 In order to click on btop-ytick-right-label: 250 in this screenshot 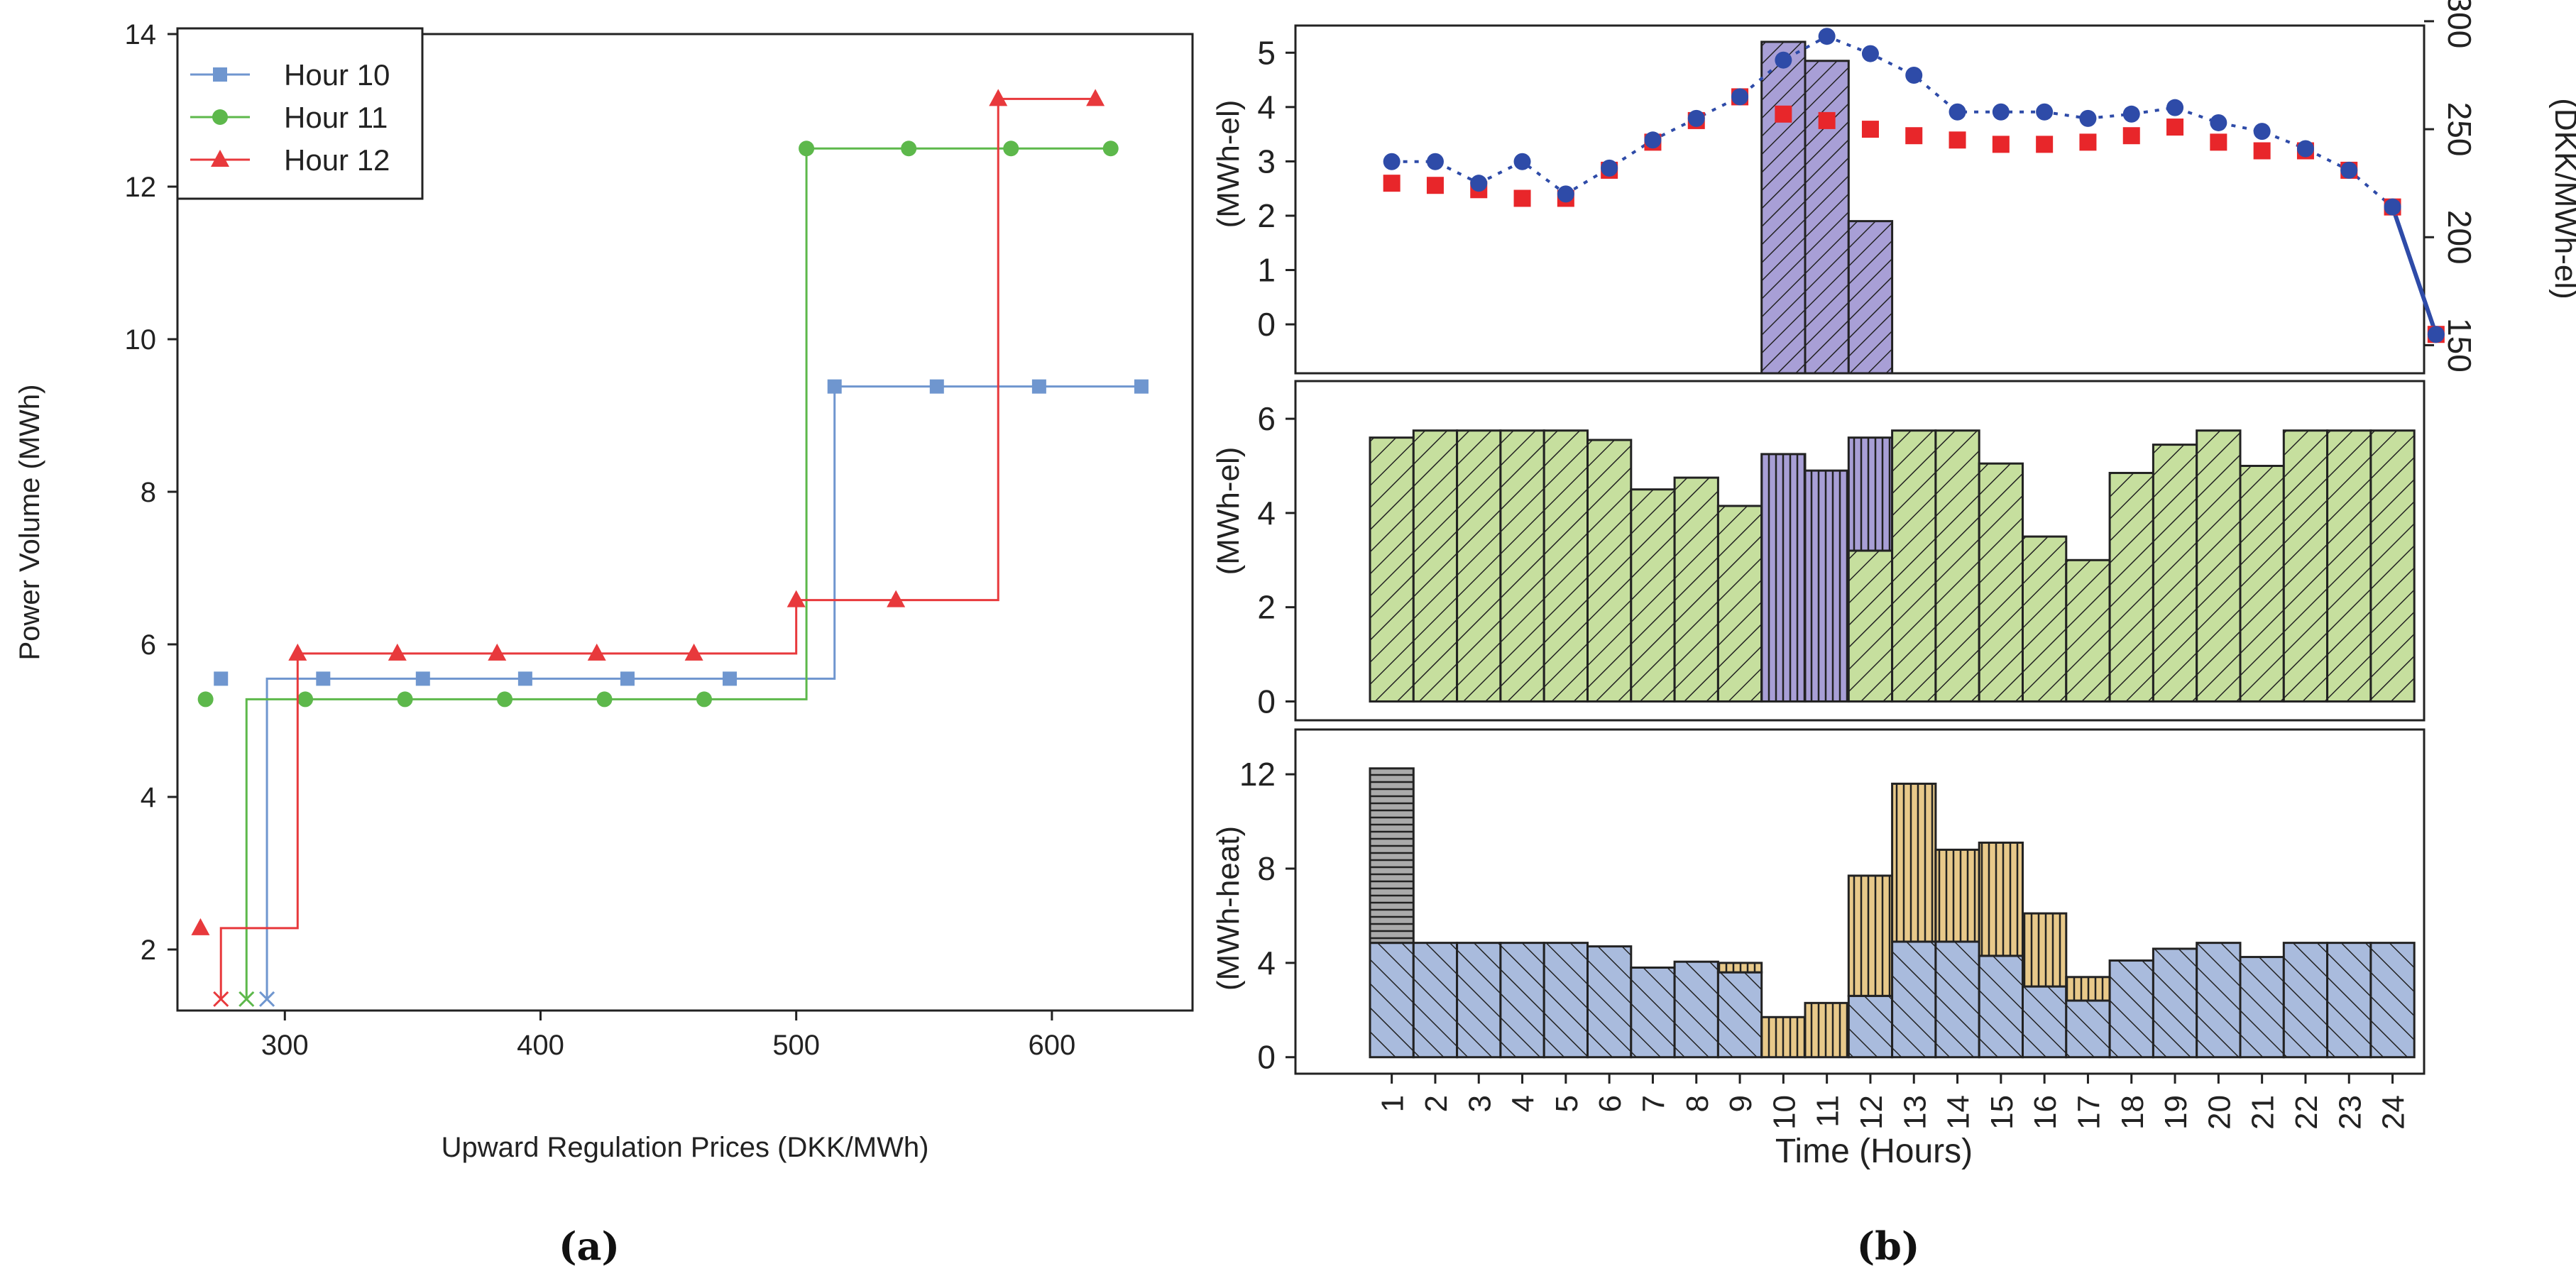, I will do `click(2459, 129)`.